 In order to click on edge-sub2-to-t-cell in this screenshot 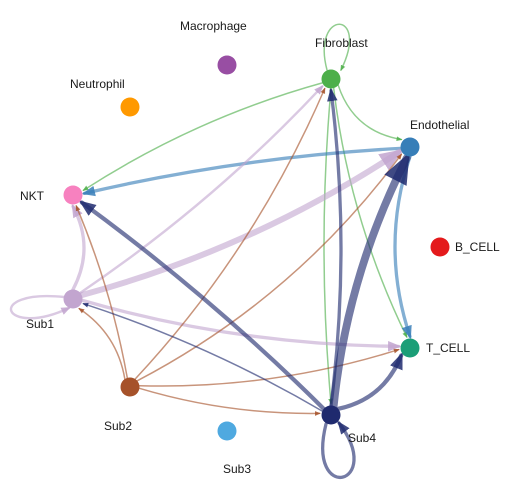, I will do `click(269, 367)`.